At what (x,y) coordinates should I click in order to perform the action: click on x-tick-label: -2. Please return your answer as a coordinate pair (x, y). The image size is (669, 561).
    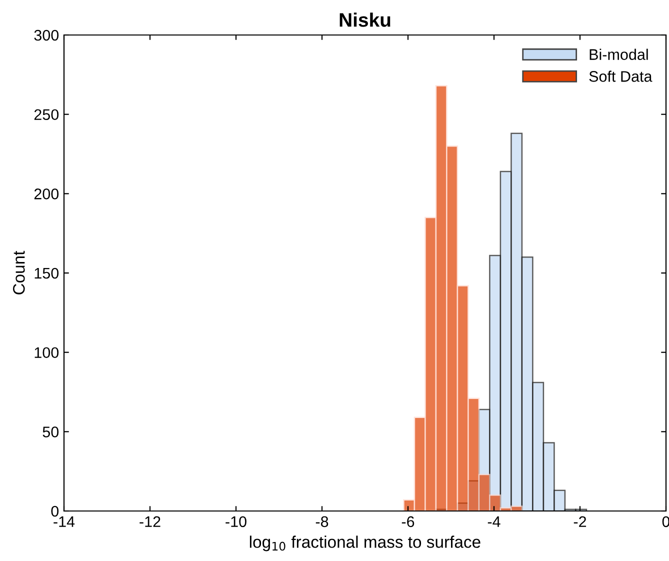
    Looking at the image, I should click on (580, 521).